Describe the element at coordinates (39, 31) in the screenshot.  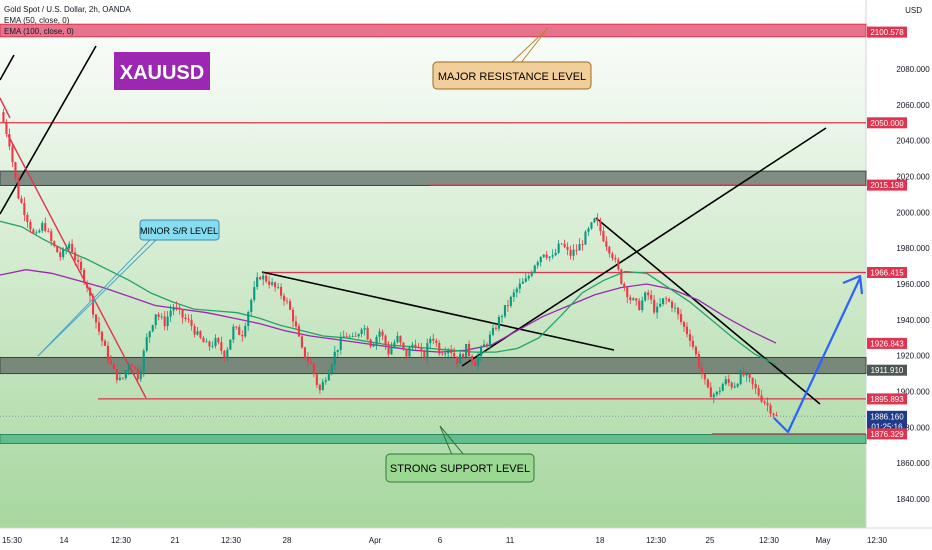
I see `legend-ema100: EMA (100, close, 0)` at that location.